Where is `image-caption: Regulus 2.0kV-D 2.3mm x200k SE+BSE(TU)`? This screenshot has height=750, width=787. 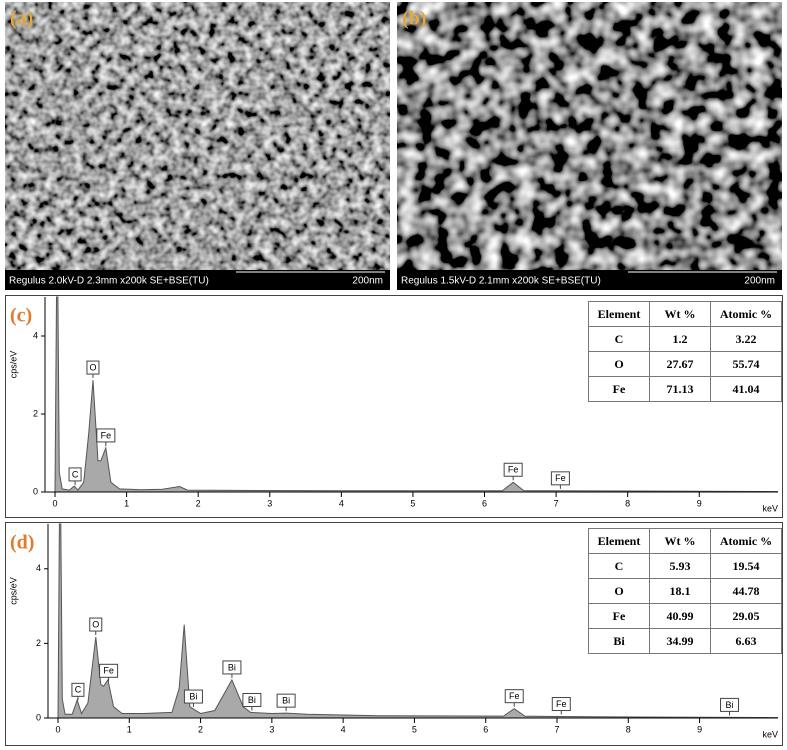 image-caption: Regulus 2.0kV-D 2.3mm x200k SE+BSE(TU) is located at coordinates (109, 281).